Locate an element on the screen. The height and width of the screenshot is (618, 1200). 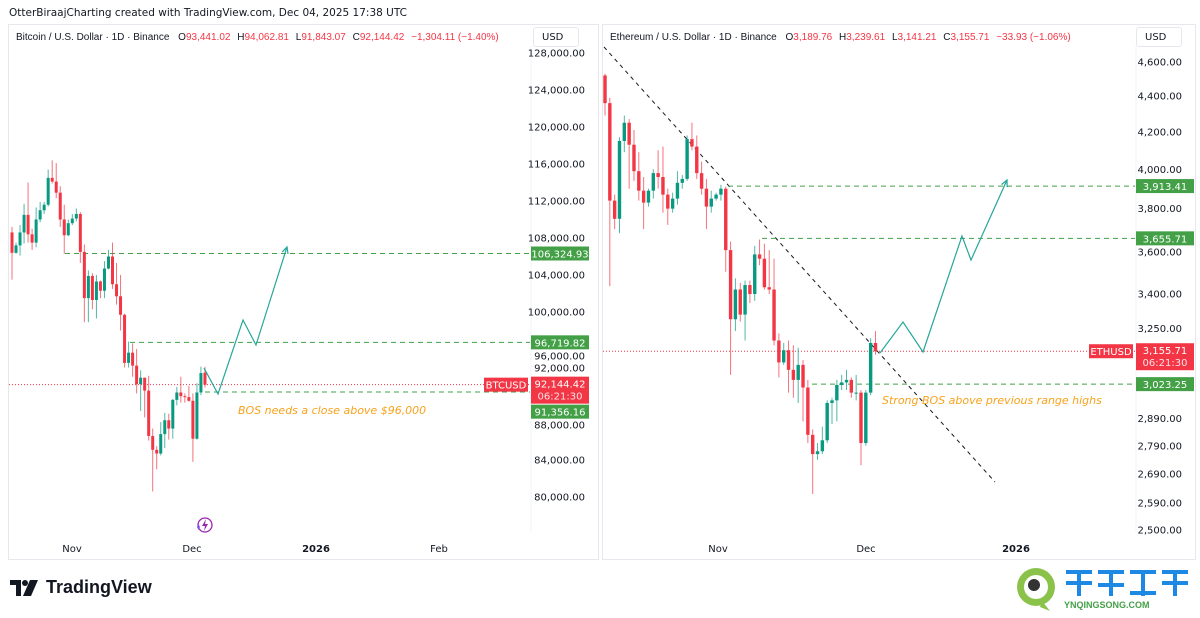
eth-countdown-label: 06:21:30 is located at coordinates (1165, 363).